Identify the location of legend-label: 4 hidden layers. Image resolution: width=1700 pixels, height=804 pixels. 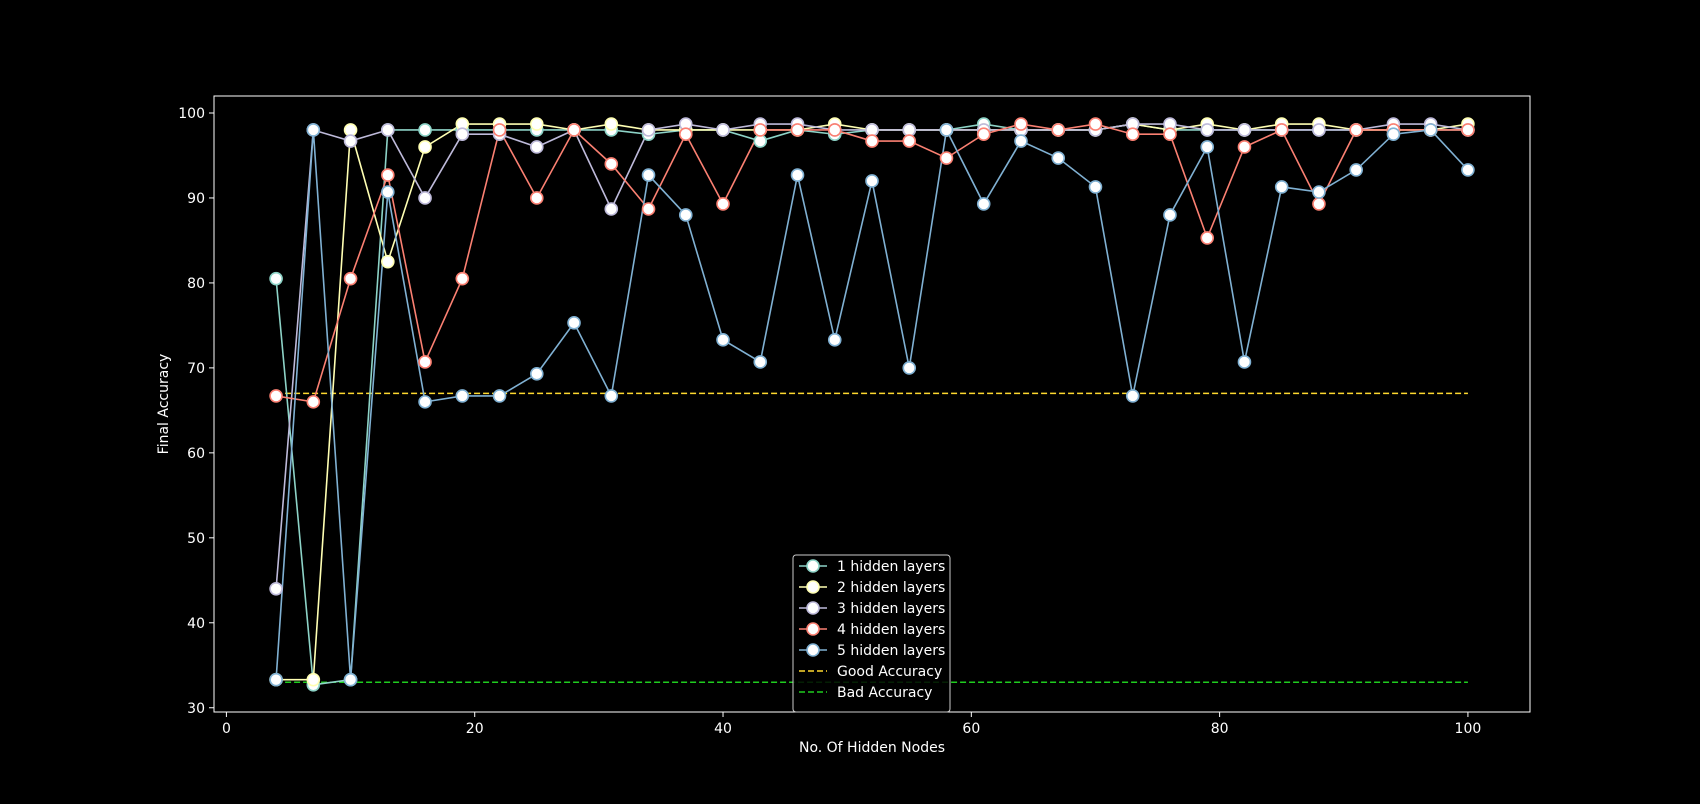
(891, 630).